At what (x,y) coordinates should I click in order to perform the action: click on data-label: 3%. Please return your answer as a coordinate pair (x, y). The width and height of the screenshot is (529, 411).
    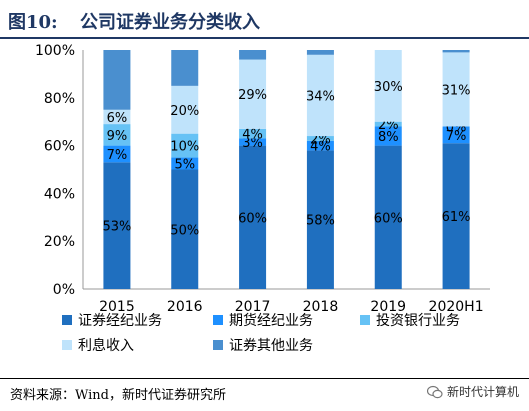
    Looking at the image, I should click on (252, 143).